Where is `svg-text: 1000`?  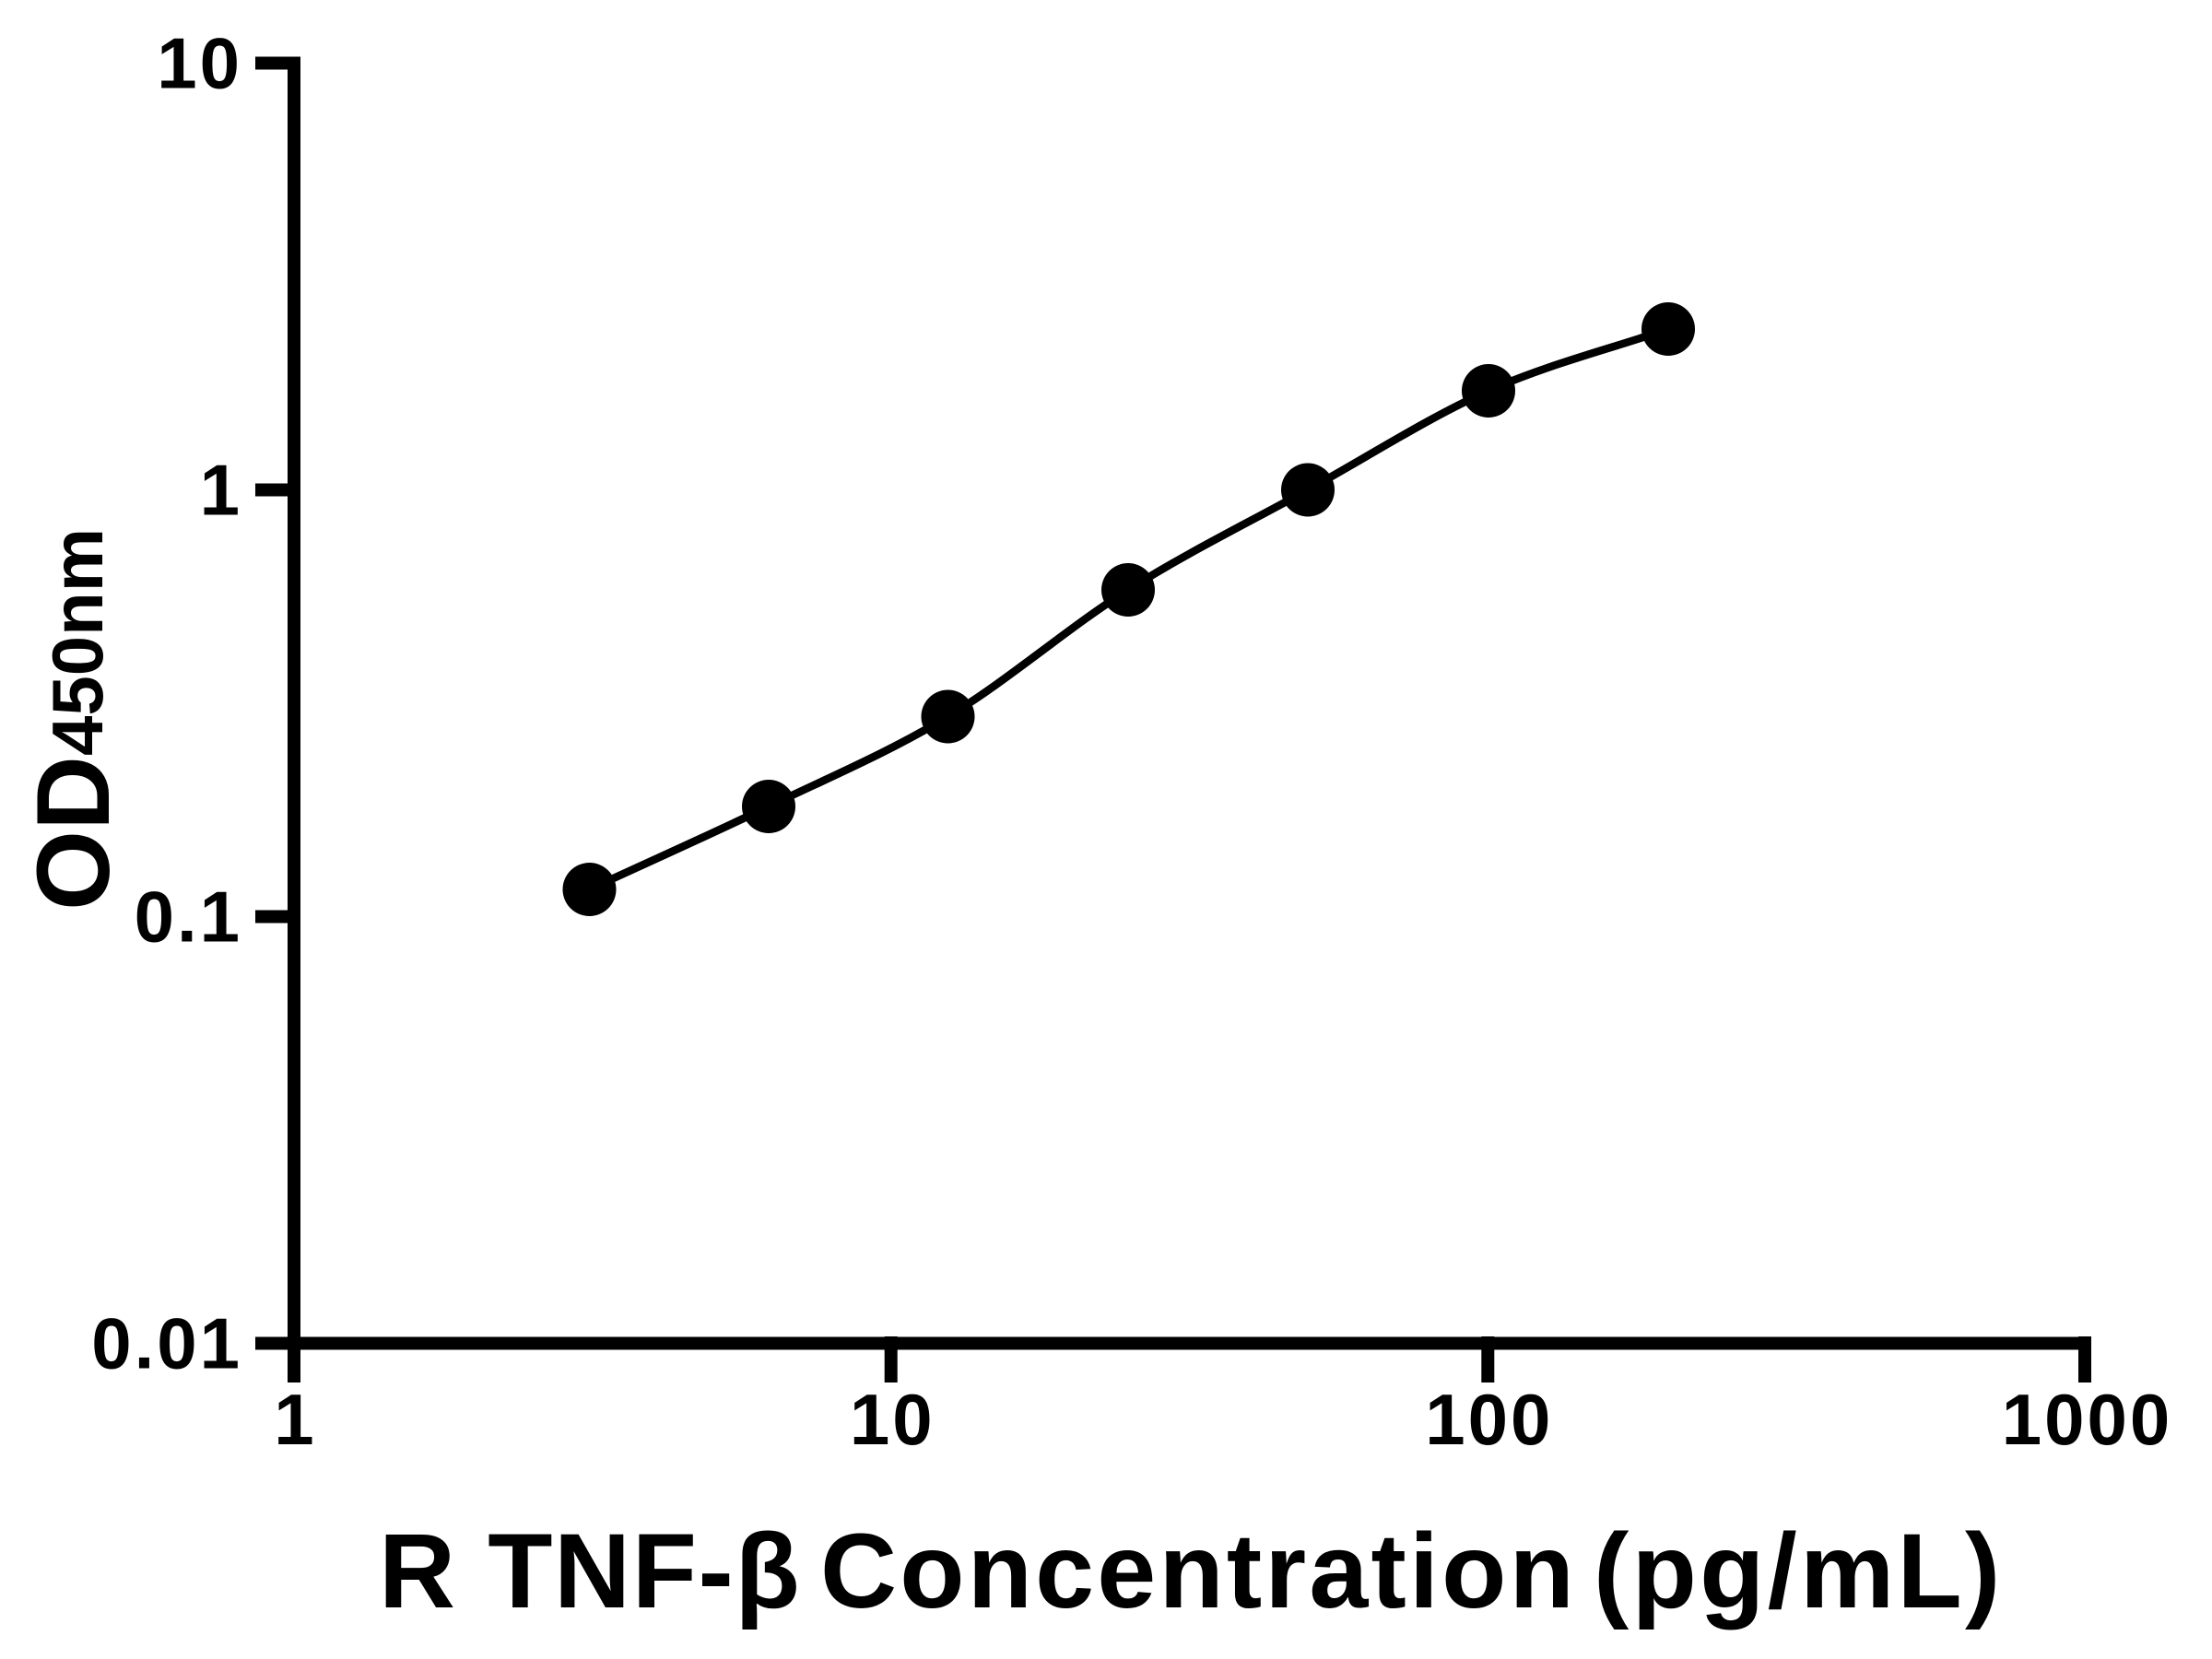
svg-text: 1000 is located at coordinates (2087, 1419).